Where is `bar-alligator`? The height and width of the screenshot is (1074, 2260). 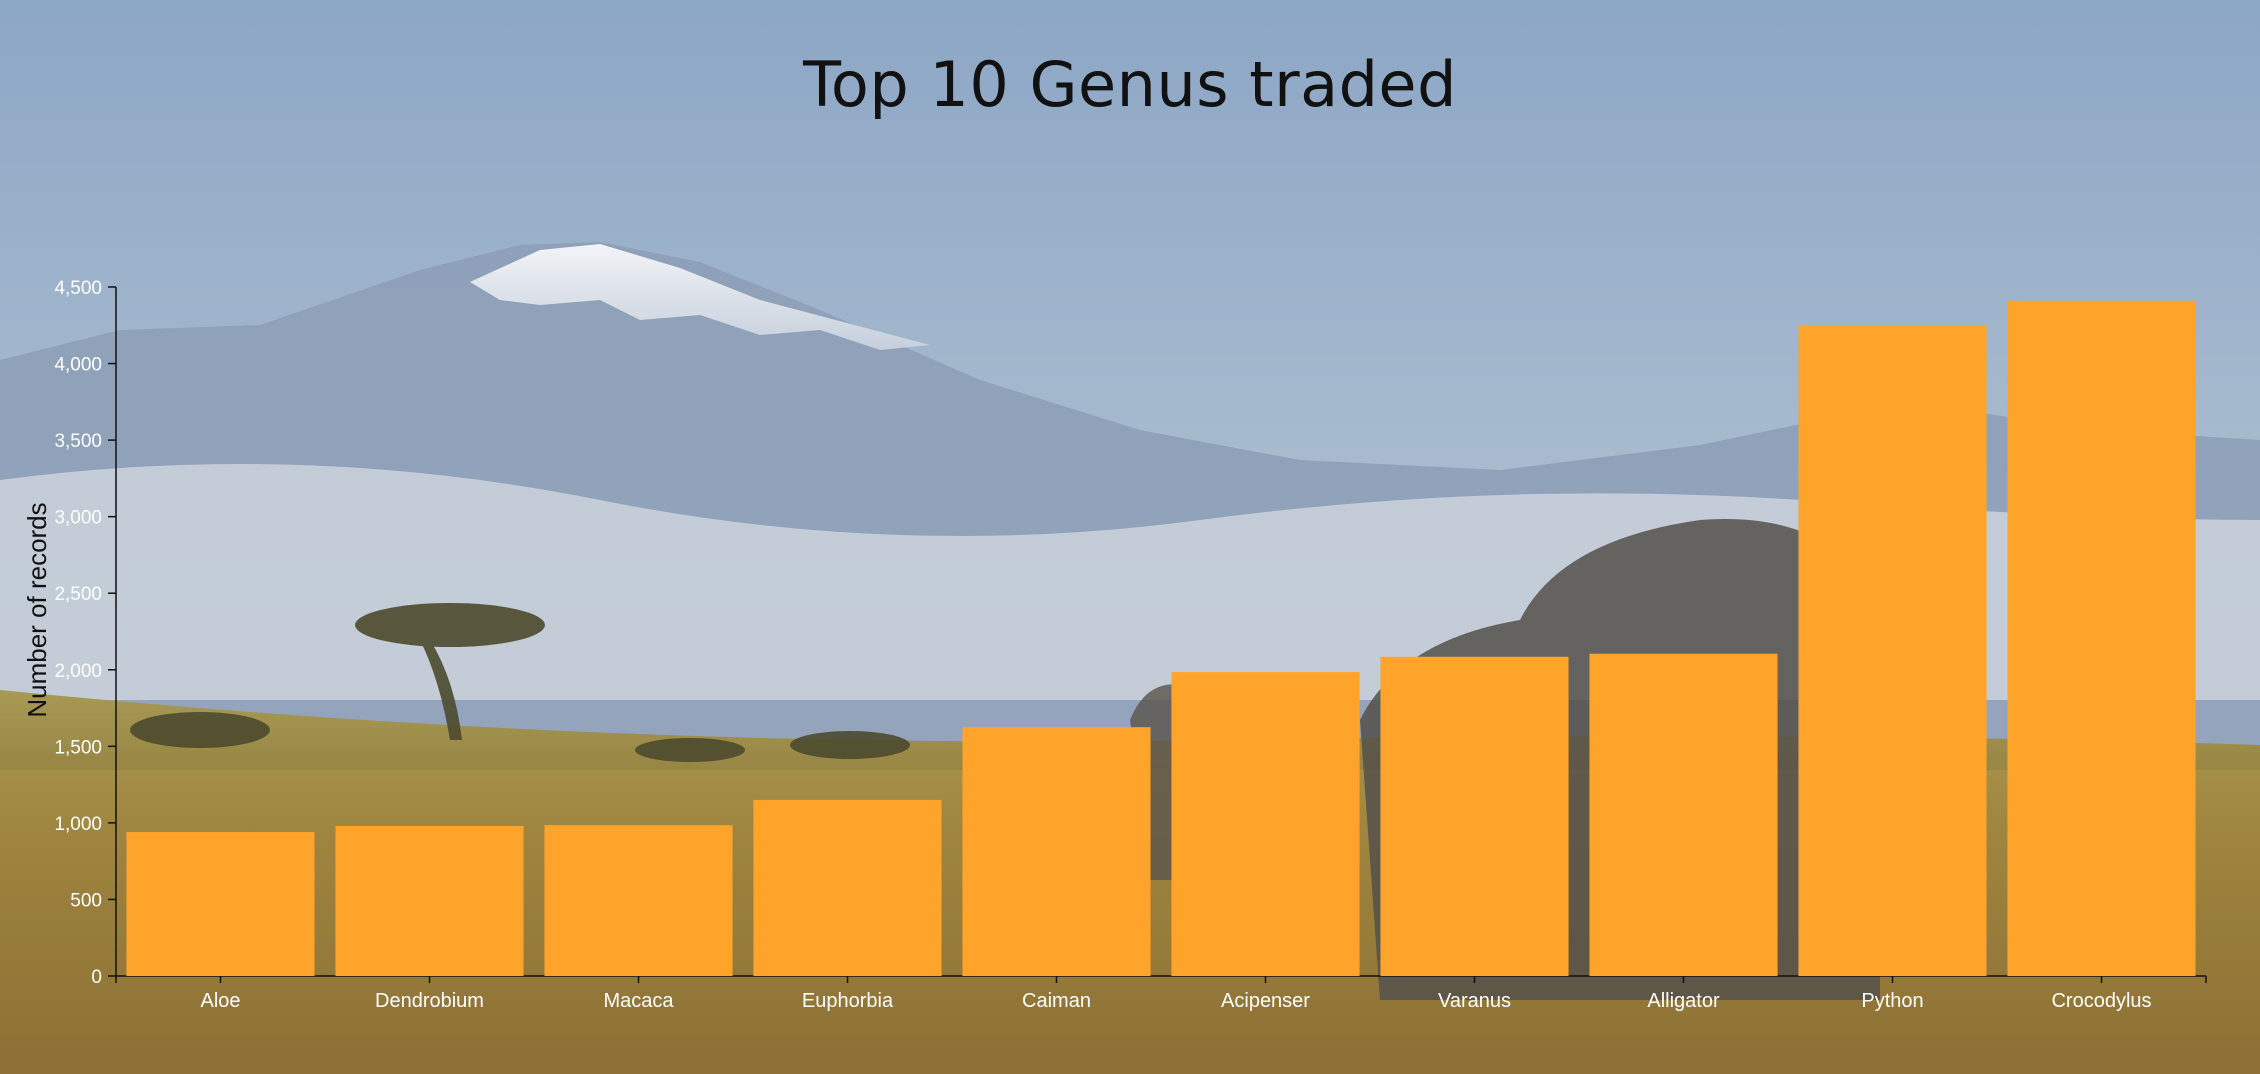 bar-alligator is located at coordinates (1683, 814).